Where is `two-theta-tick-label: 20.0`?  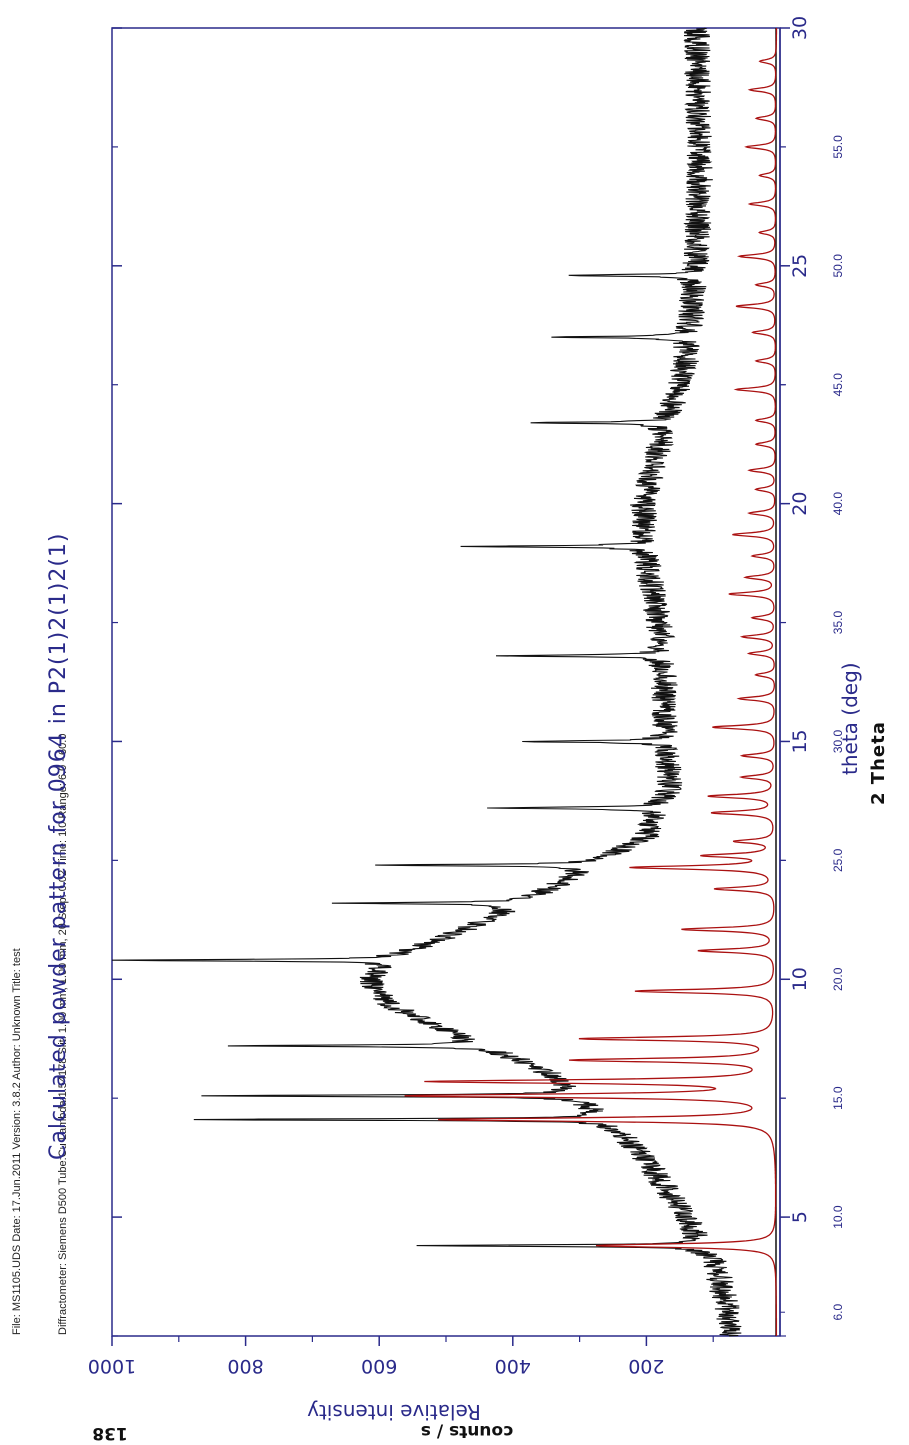 two-theta-tick-label: 20.0 is located at coordinates (838, 979).